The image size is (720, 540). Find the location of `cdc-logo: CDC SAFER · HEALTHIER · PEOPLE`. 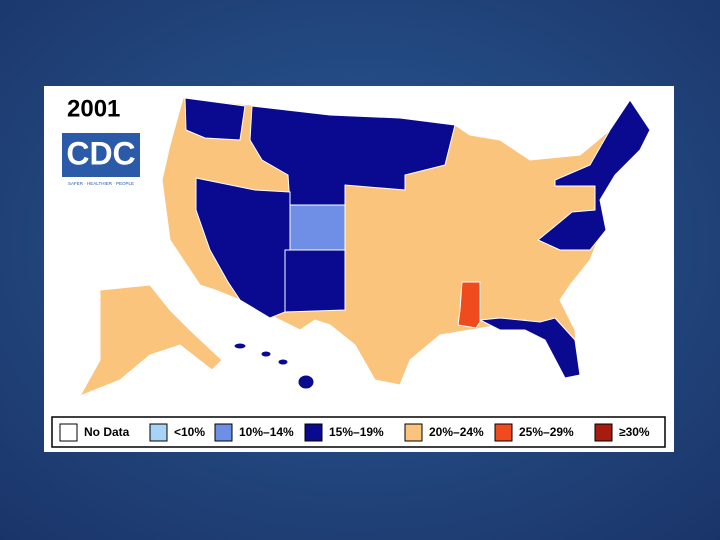

cdc-logo: CDC SAFER · HEALTHIER · PEOPLE is located at coordinates (101, 159).